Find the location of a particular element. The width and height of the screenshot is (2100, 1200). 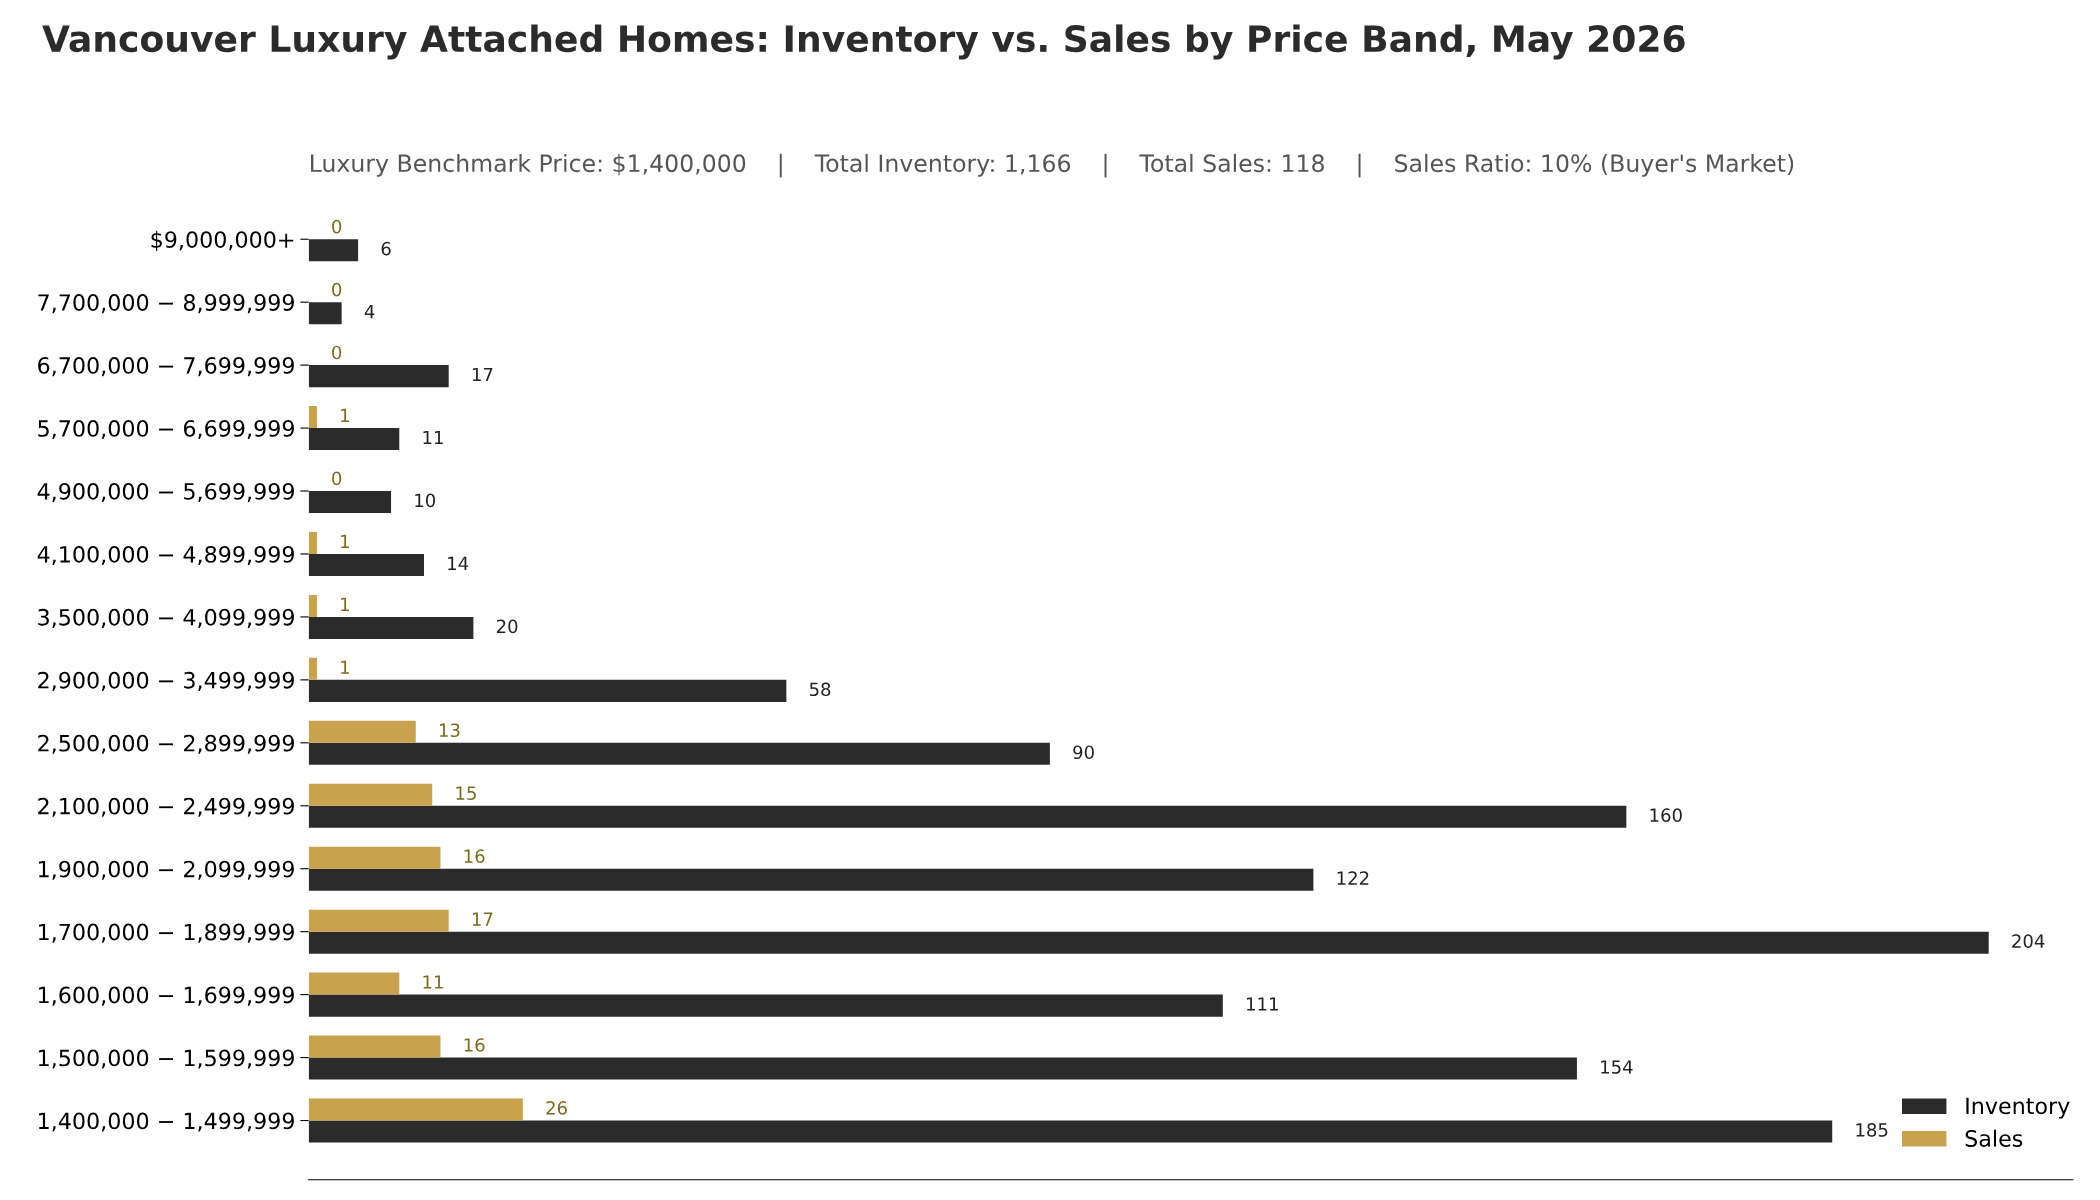

data-label: 185 is located at coordinates (1872, 1130).